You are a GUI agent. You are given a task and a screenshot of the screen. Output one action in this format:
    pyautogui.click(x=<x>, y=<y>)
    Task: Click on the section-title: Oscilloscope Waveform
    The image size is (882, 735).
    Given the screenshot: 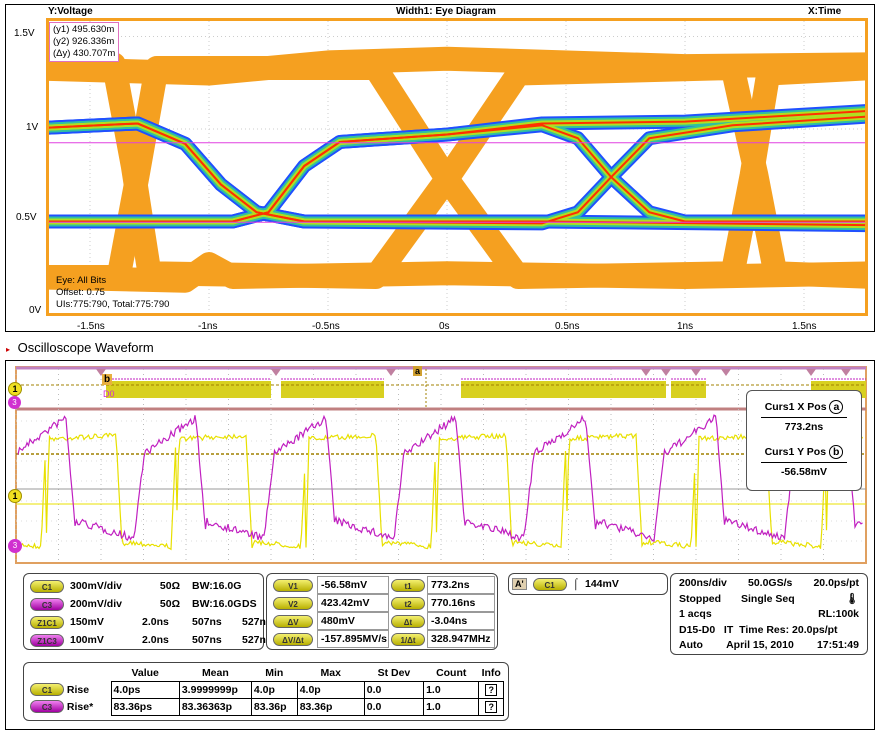 What is the action you would take?
    pyautogui.click(x=85, y=347)
    